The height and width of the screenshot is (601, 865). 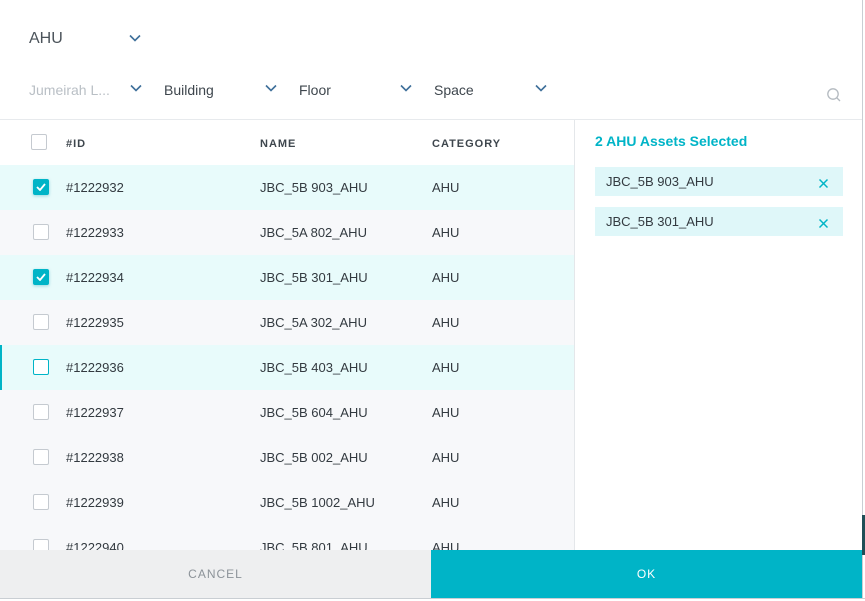 What do you see at coordinates (287, 537) in the screenshot?
I see `table-row: #1222940 JBC_5B 801_AHU AHU` at bounding box center [287, 537].